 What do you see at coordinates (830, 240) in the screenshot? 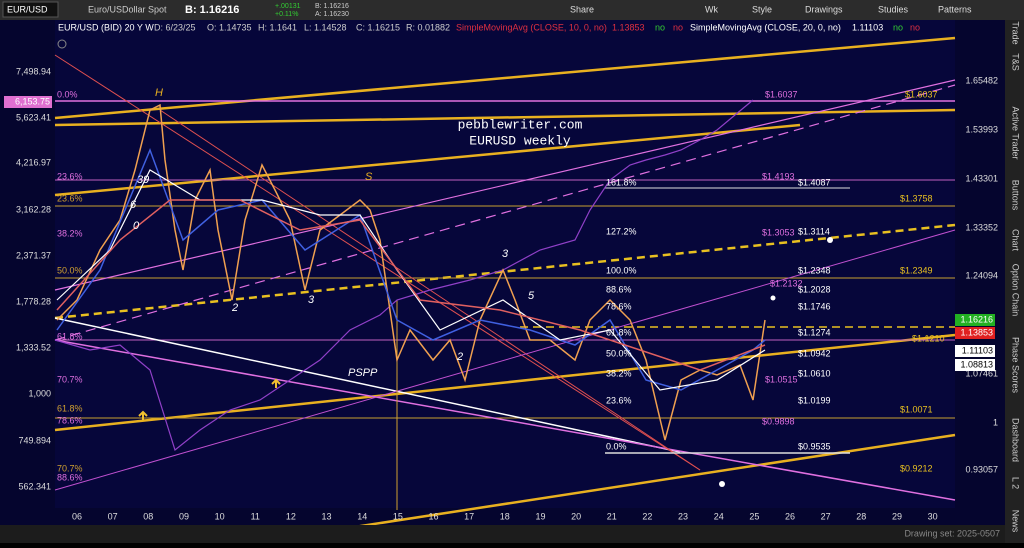
I see `marker` at bounding box center [830, 240].